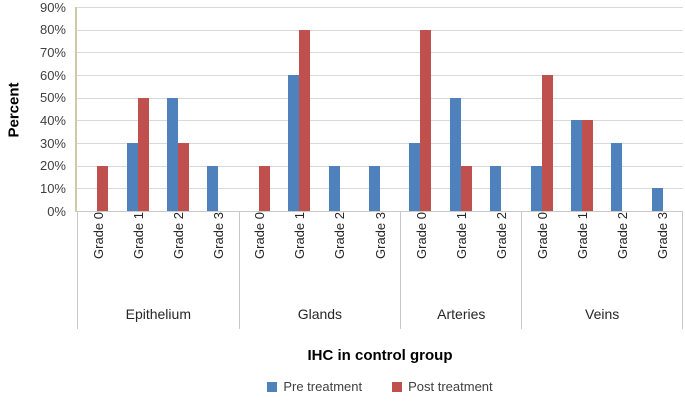 The width and height of the screenshot is (685, 403). What do you see at coordinates (52, 7) in the screenshot?
I see `y-tick-label: 90%` at bounding box center [52, 7].